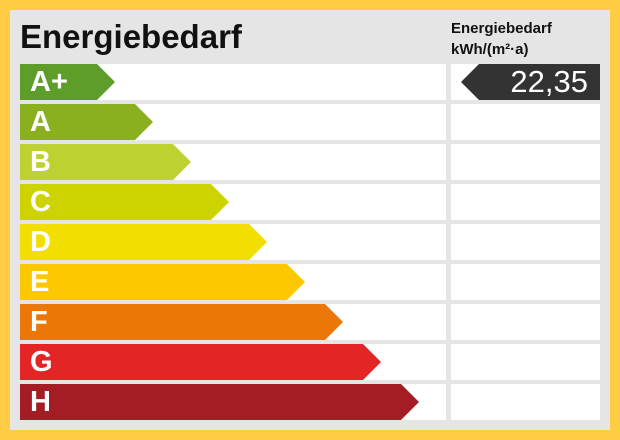 The image size is (620, 440). I want to click on class-row: H, so click(233, 402).